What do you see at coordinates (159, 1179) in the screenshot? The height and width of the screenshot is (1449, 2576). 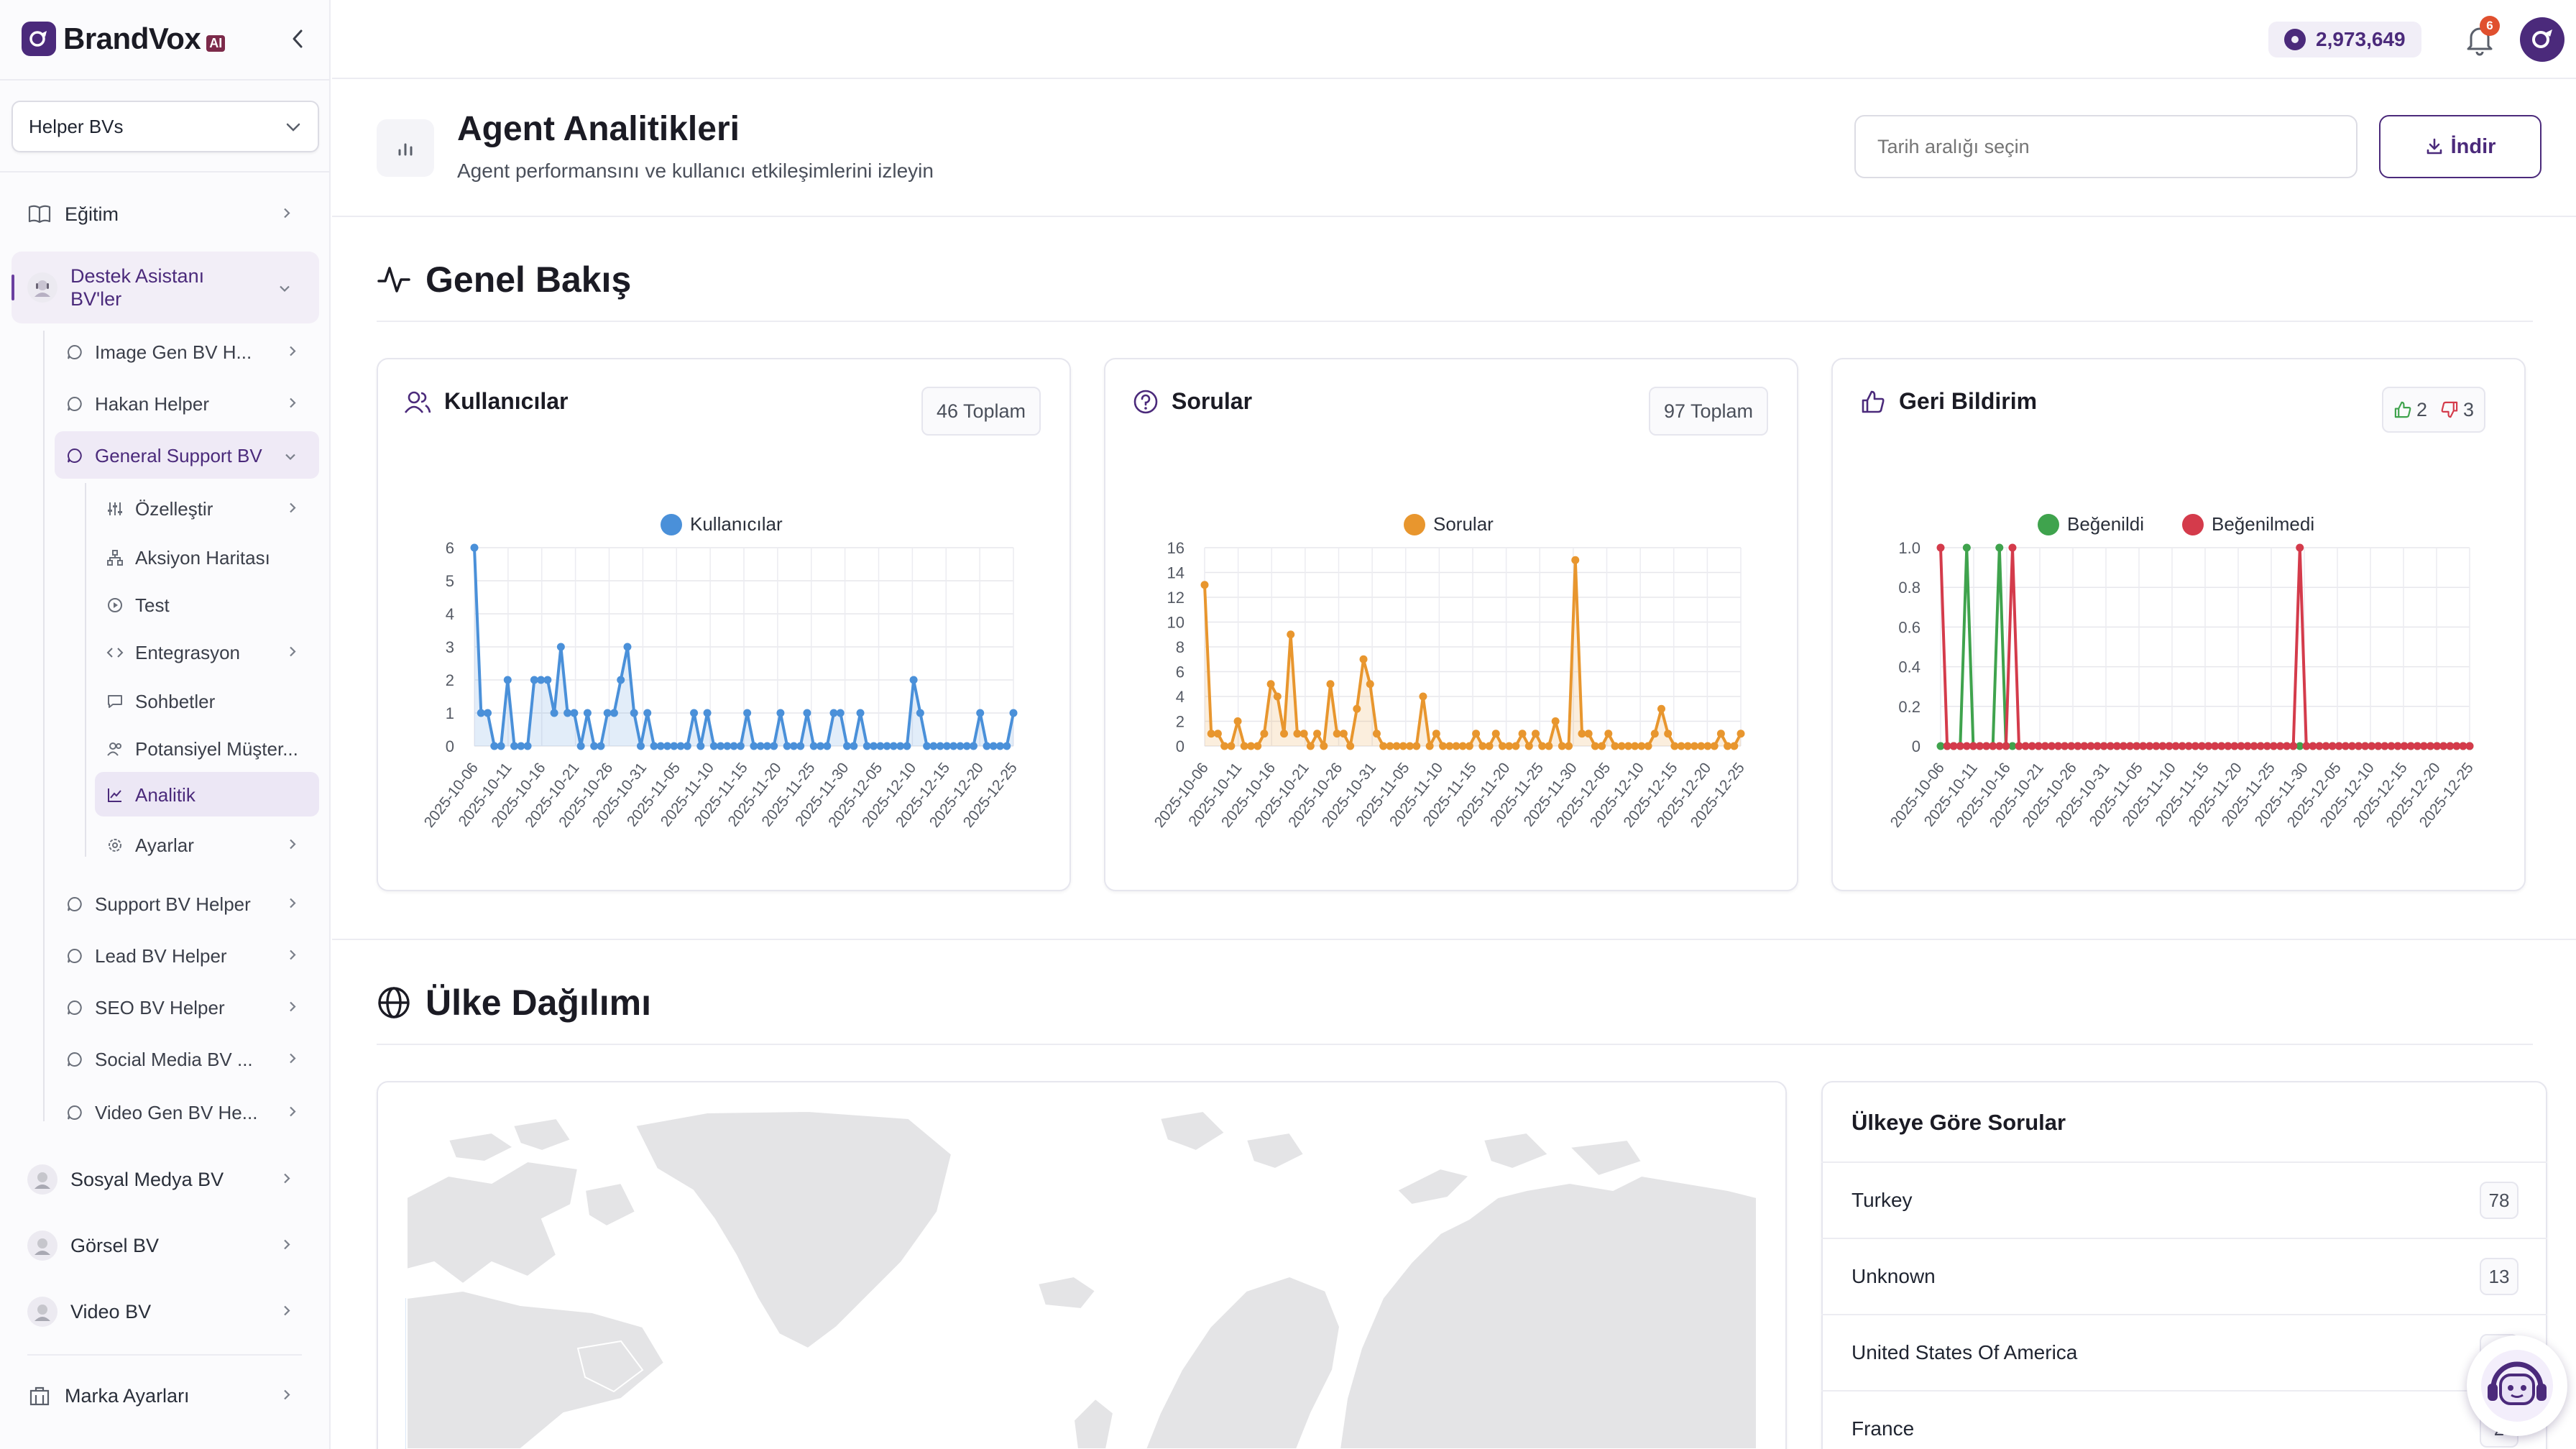 I see `sidebar-item-sosyal-medya: Sosyal Medya BV` at bounding box center [159, 1179].